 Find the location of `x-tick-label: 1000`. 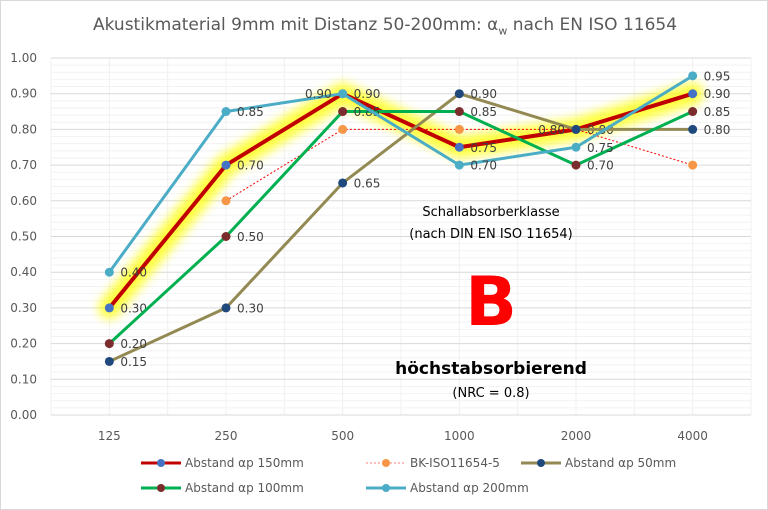

x-tick-label: 1000 is located at coordinates (459, 436).